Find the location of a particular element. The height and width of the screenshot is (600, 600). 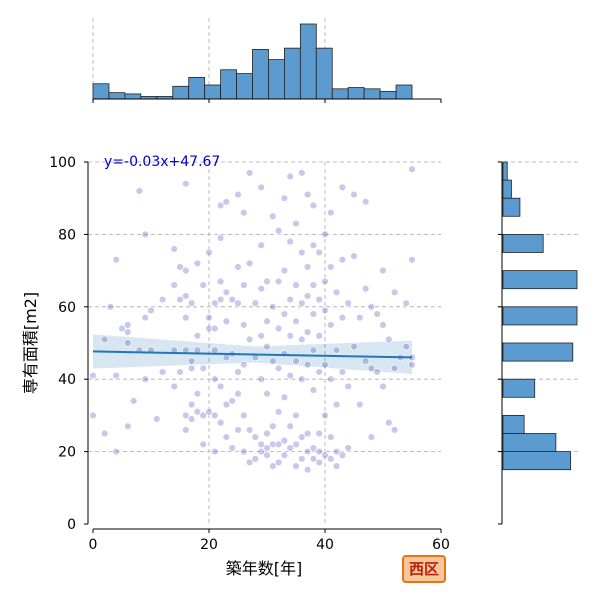

x-tick-label: 40 is located at coordinates (325, 545).